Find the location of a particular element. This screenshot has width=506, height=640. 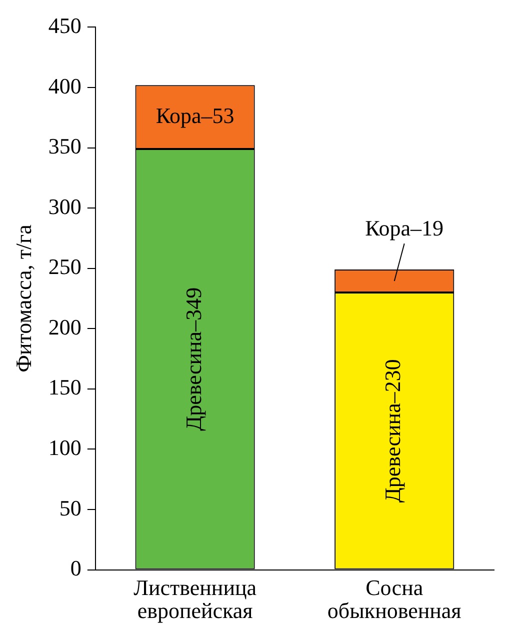

y-tick-label: 400 is located at coordinates (65, 85).